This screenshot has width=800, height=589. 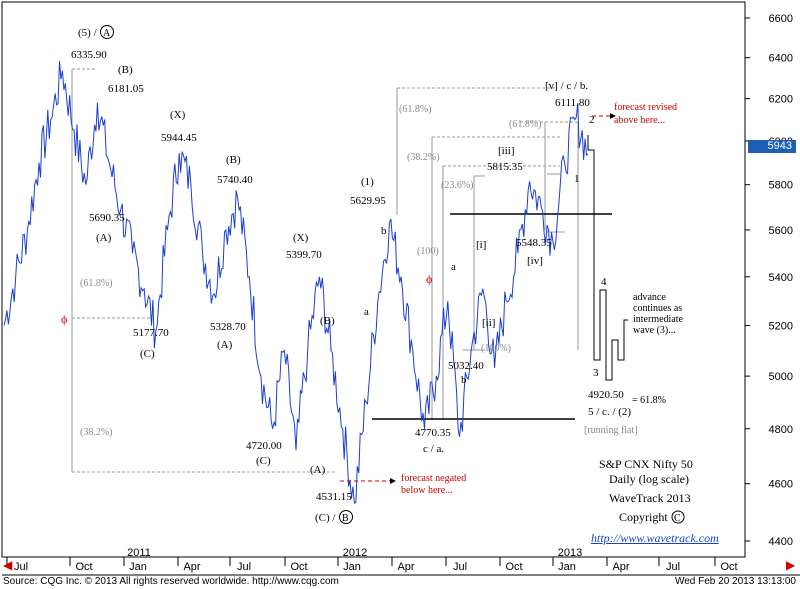 I want to click on y-tick-label: 5200, so click(x=781, y=327).